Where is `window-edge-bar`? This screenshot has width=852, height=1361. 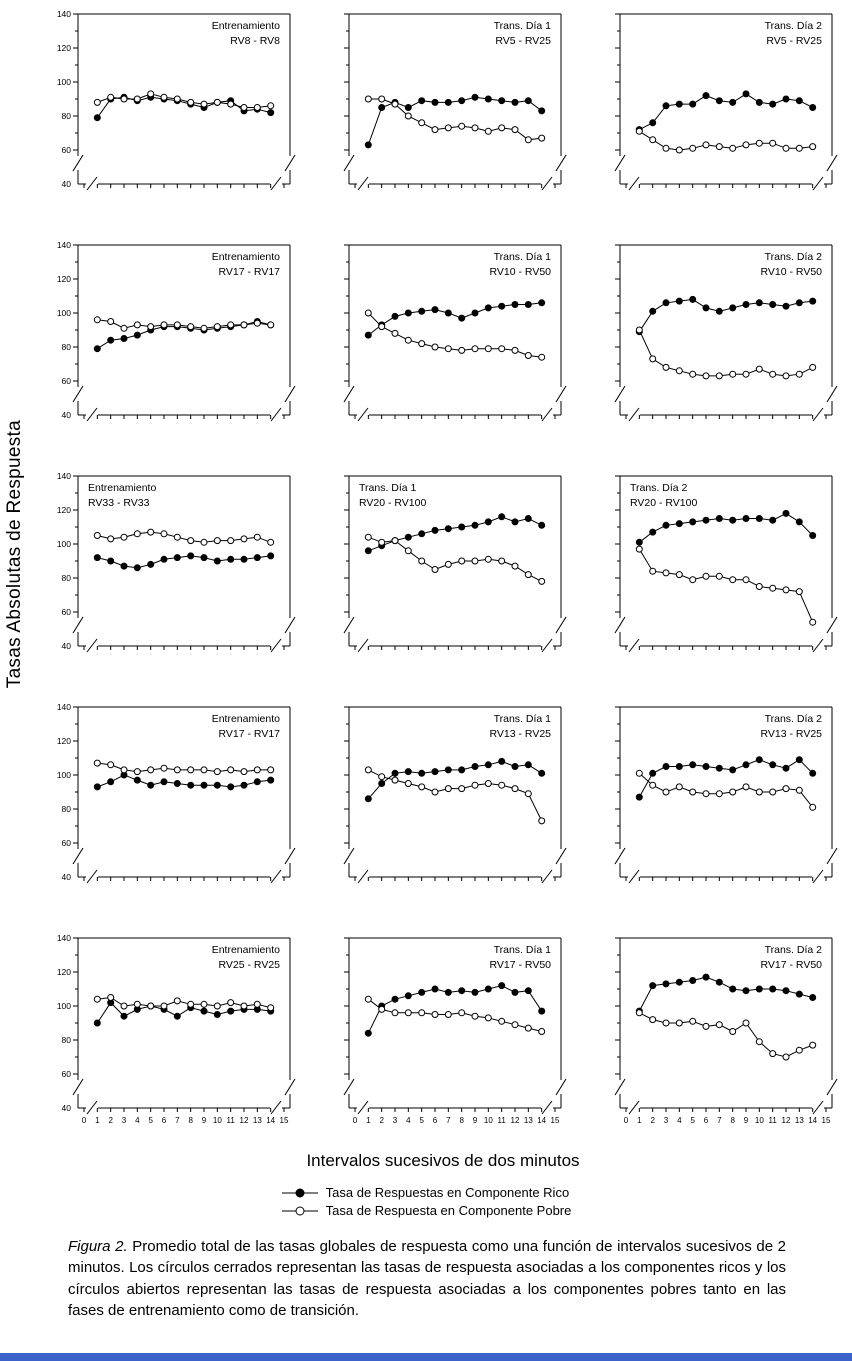 window-edge-bar is located at coordinates (426, 1357).